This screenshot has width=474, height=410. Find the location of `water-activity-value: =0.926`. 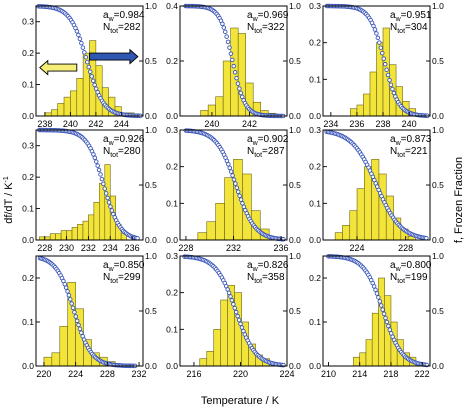

water-activity-value: =0.926 is located at coordinates (129, 139).